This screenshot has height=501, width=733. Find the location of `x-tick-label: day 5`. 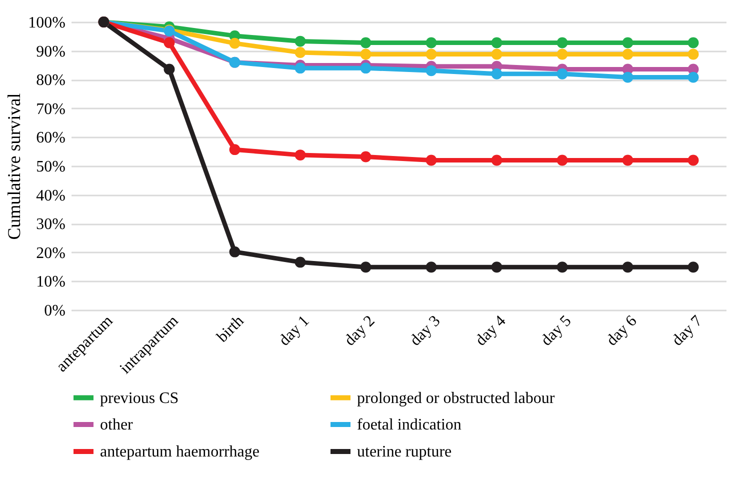

x-tick-label: day 5 is located at coordinates (556, 331).